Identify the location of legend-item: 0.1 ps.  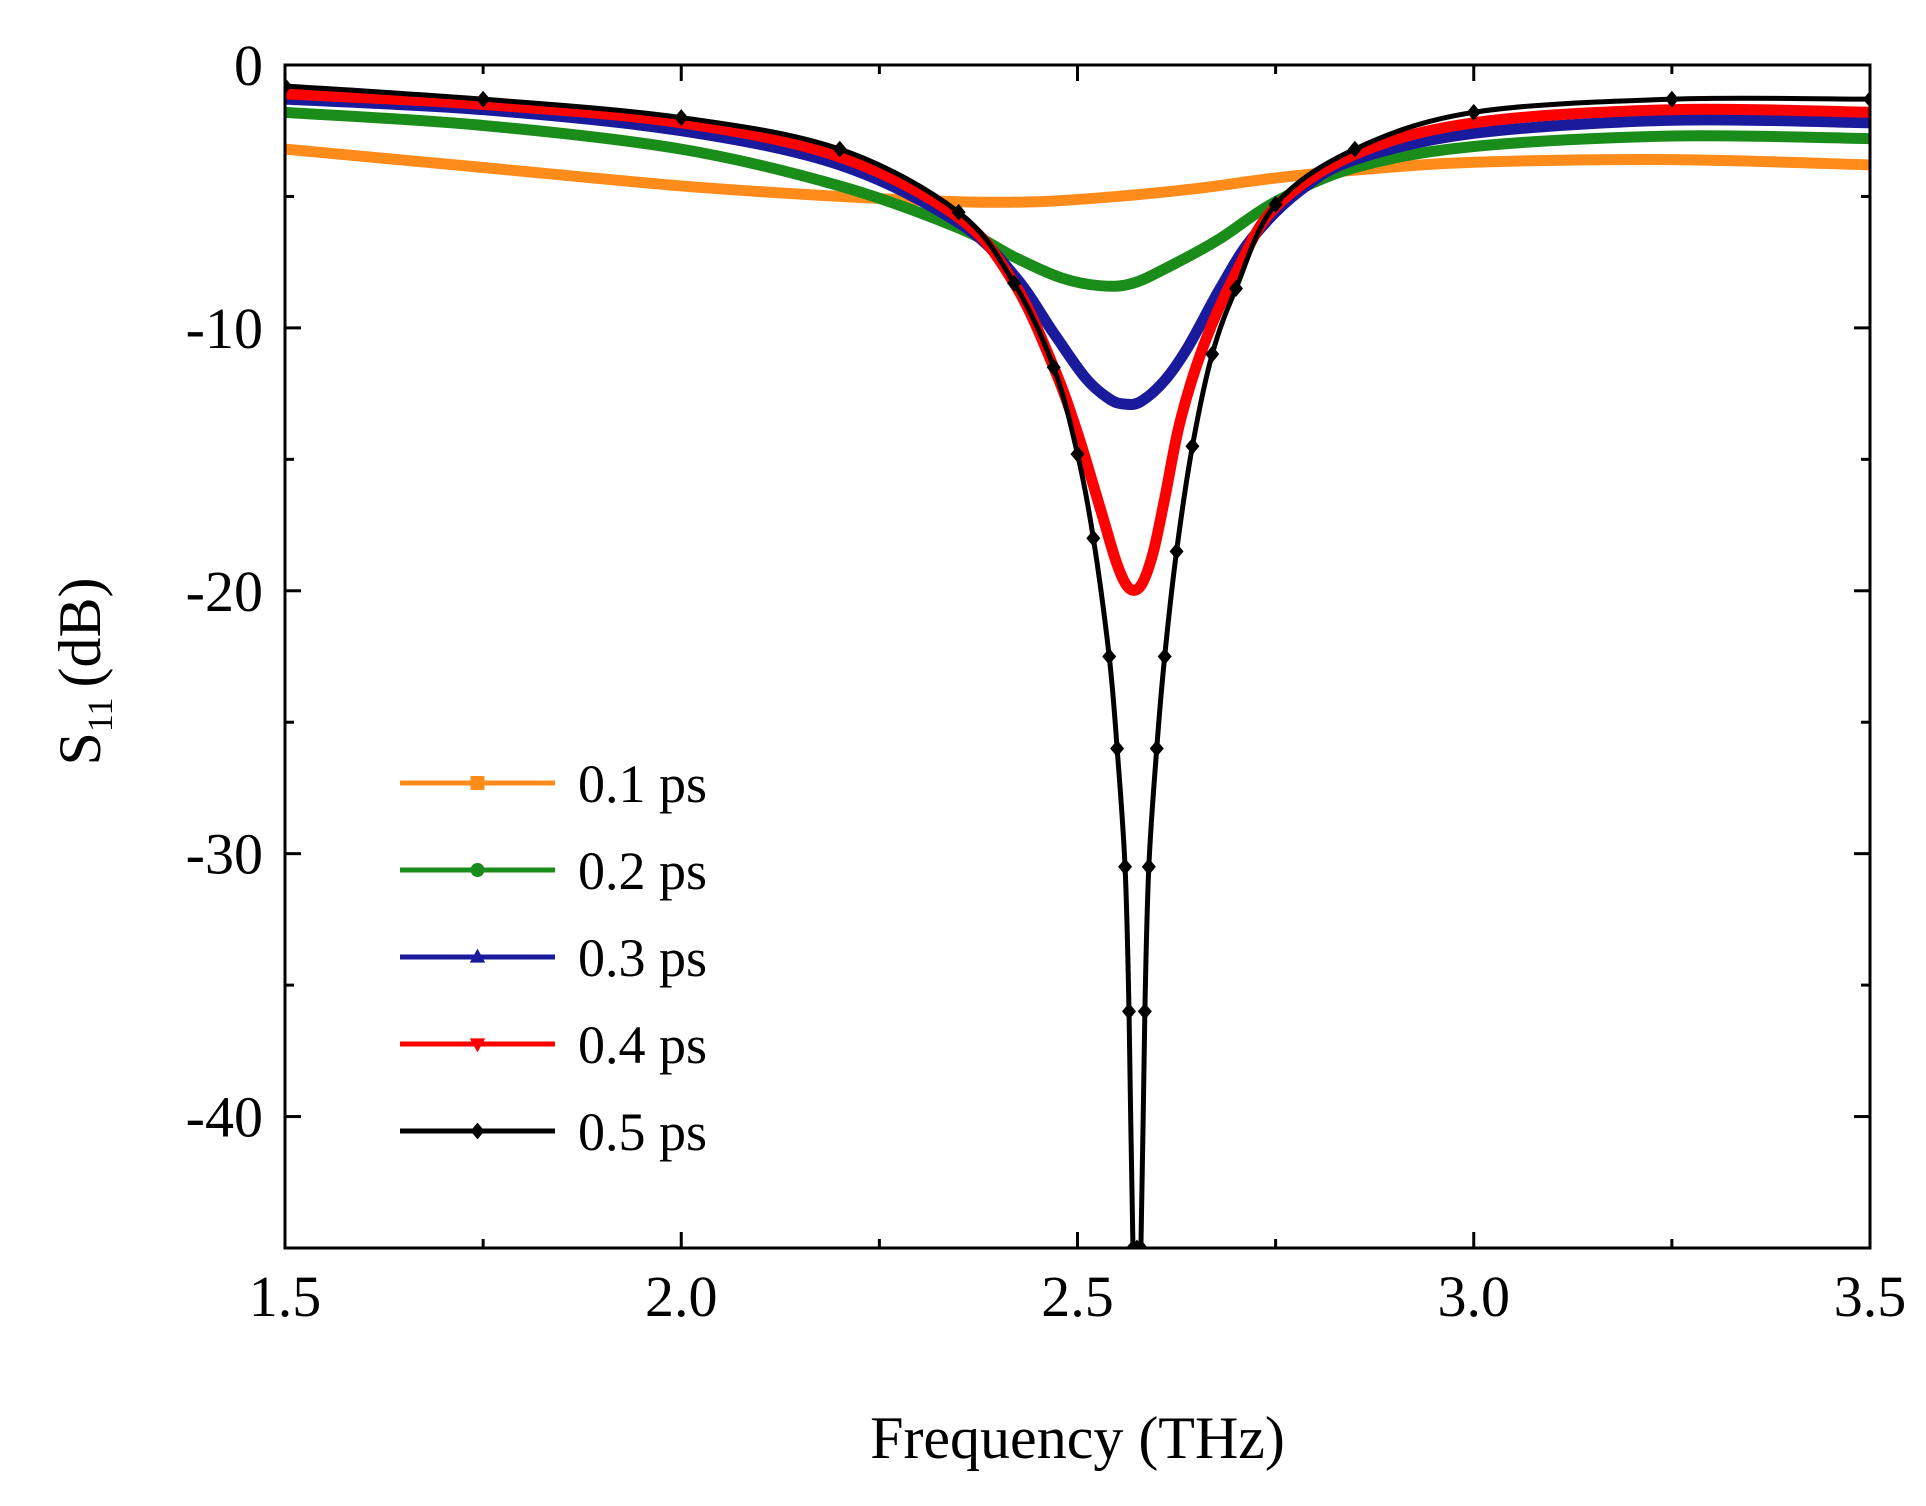
(553, 784).